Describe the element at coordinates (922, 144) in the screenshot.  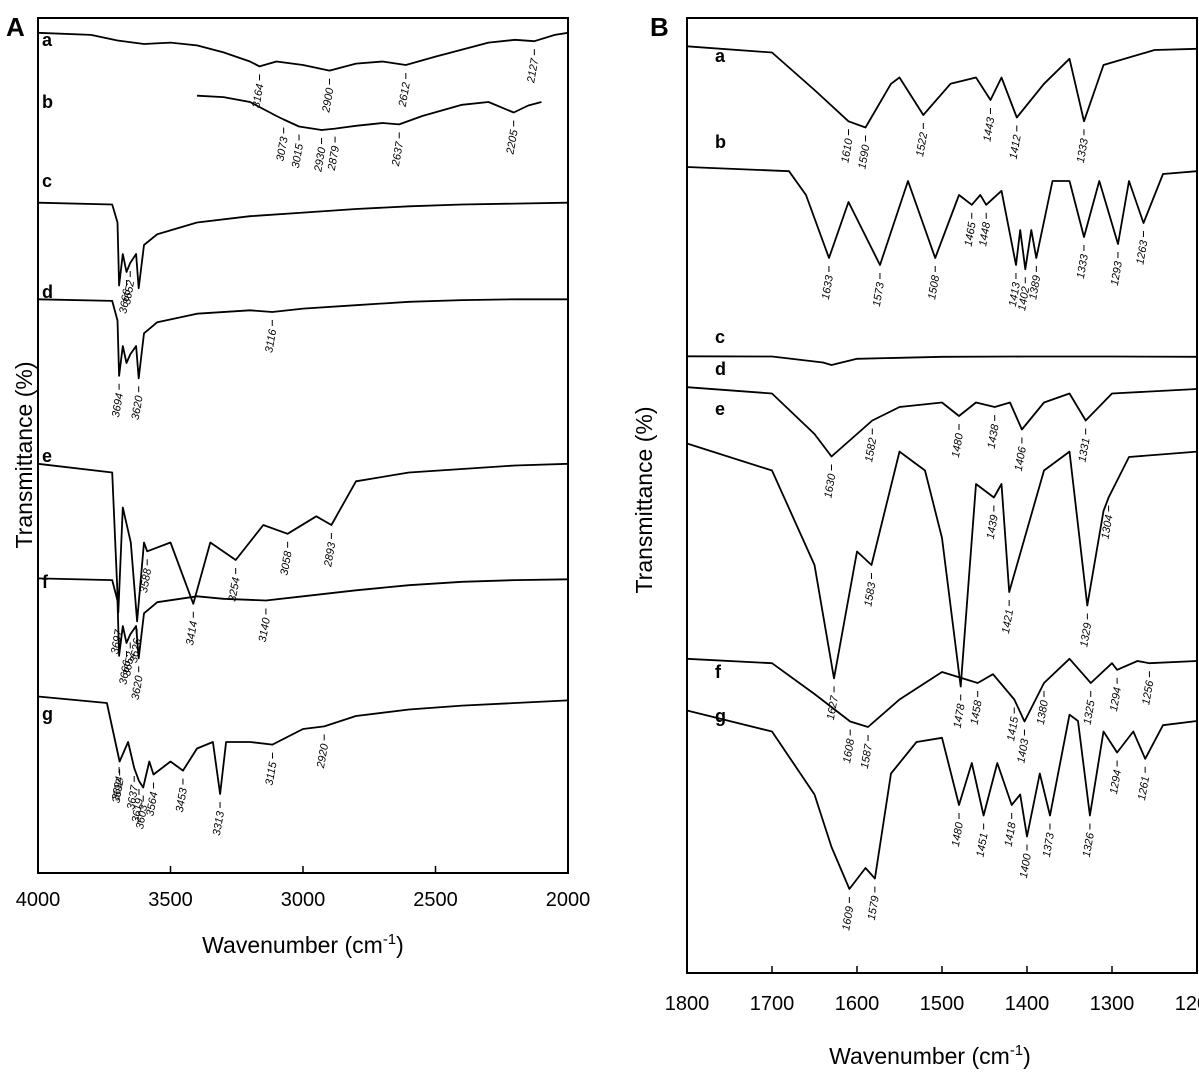
I see `peak-label: 1522` at that location.